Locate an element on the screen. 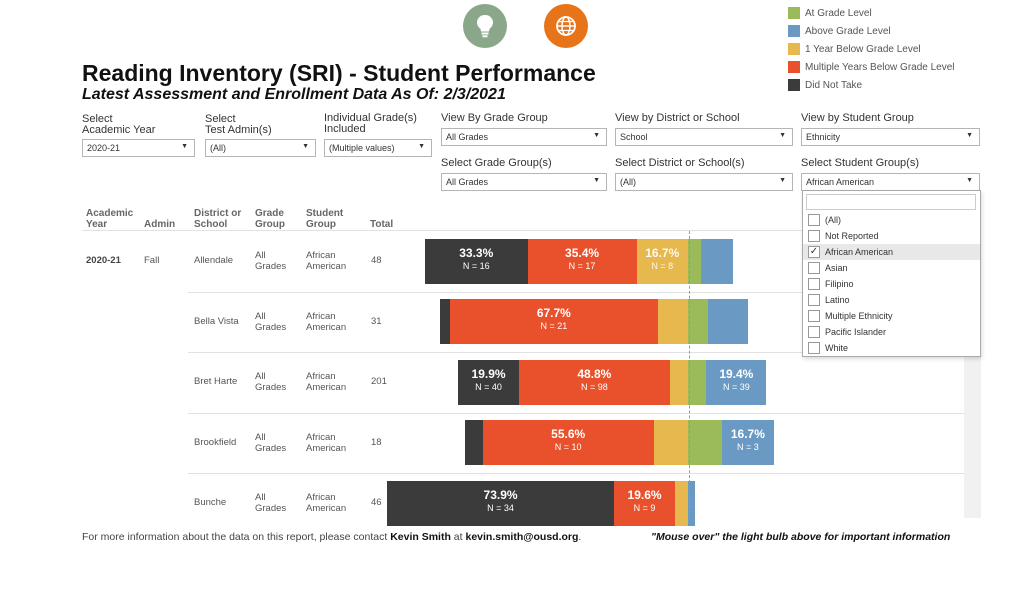 This screenshot has width=1015, height=604. col-head-admin: Admin is located at coordinates (160, 224).